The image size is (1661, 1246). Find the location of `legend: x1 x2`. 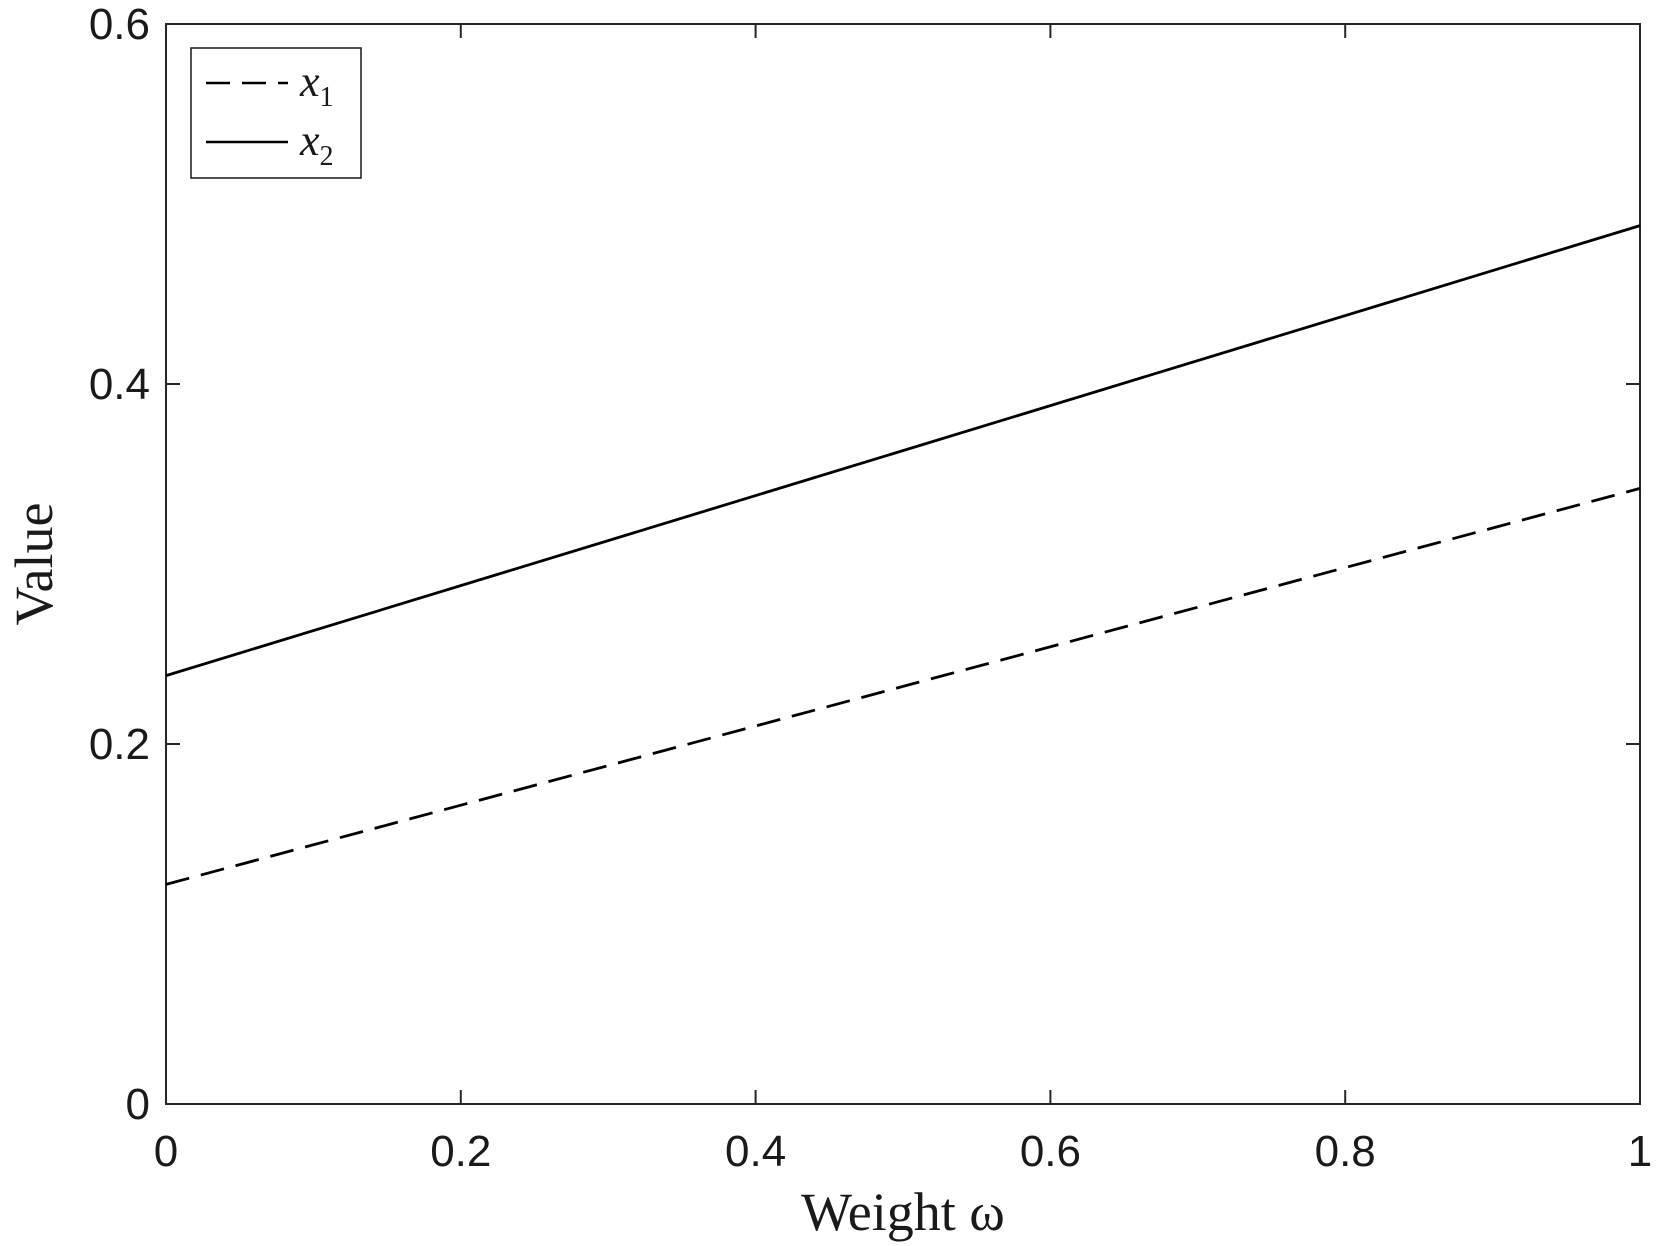

legend: x1 x2 is located at coordinates (276, 113).